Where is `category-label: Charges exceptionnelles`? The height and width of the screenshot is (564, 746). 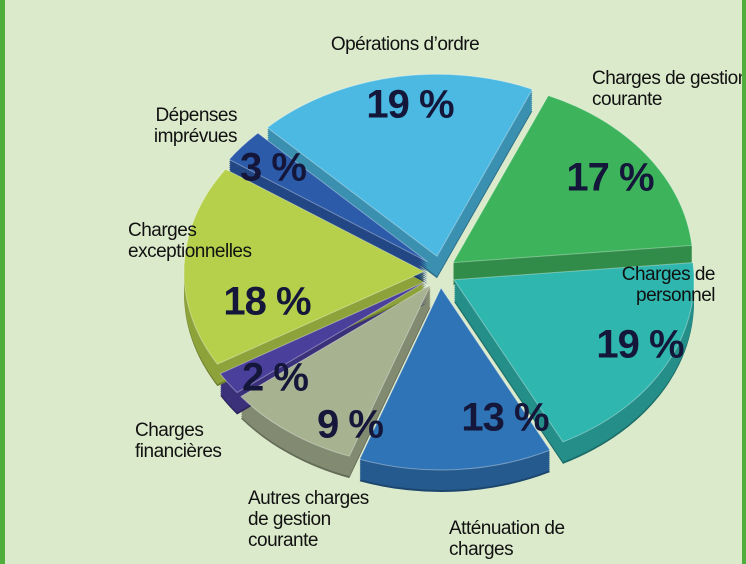
category-label: Charges exceptionnelles is located at coordinates (190, 241).